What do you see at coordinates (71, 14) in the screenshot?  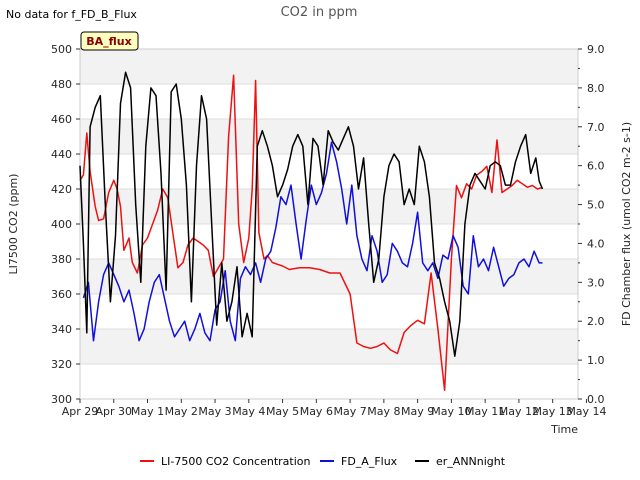 I see `no-data-note: No data for f_FD_B_Flux` at bounding box center [71, 14].